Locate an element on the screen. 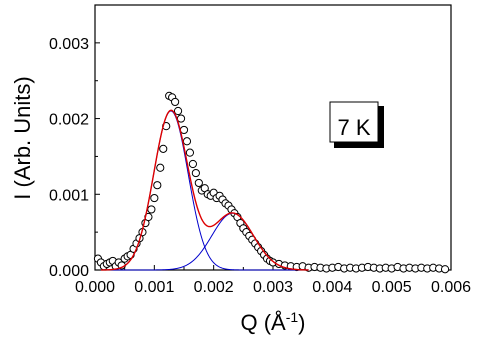  x-axis-title-exponent: -1 is located at coordinates (292, 317).